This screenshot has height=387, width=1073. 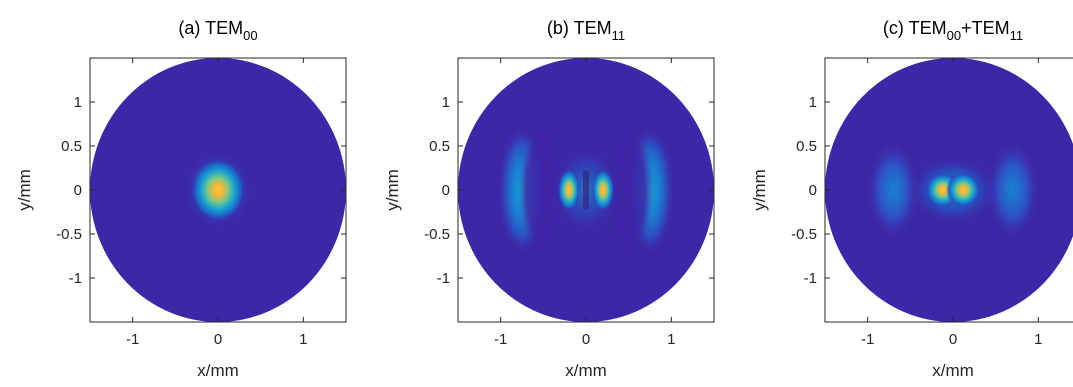 What do you see at coordinates (953, 30) in the screenshot?
I see `chart-title: (c) TEM00+TEM11` at bounding box center [953, 30].